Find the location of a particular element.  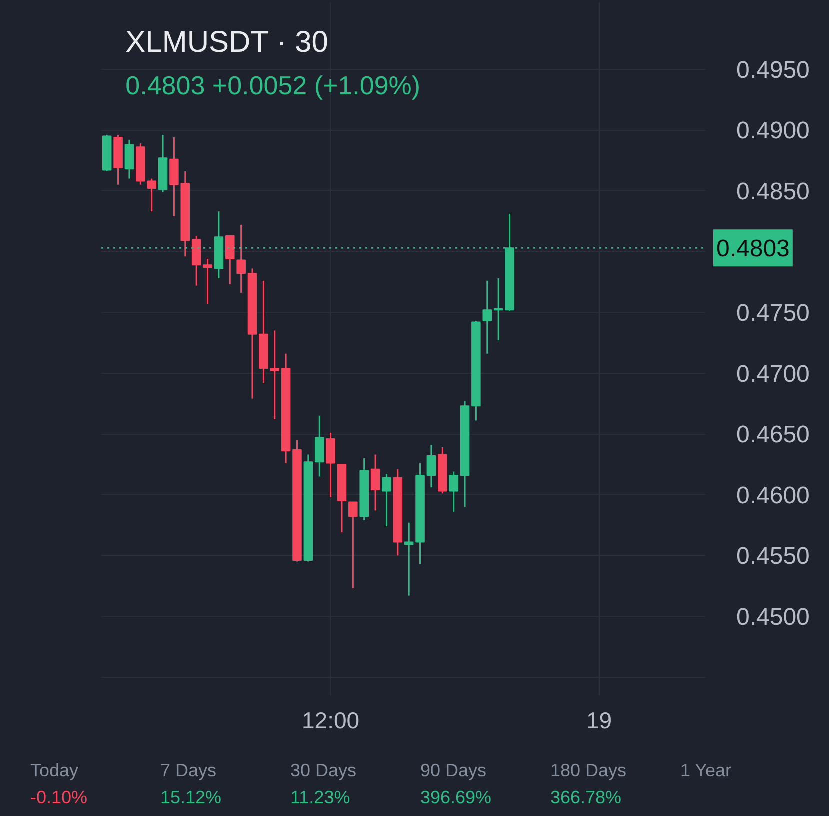

text: XLMUSDT · 30 is located at coordinates (227, 43).